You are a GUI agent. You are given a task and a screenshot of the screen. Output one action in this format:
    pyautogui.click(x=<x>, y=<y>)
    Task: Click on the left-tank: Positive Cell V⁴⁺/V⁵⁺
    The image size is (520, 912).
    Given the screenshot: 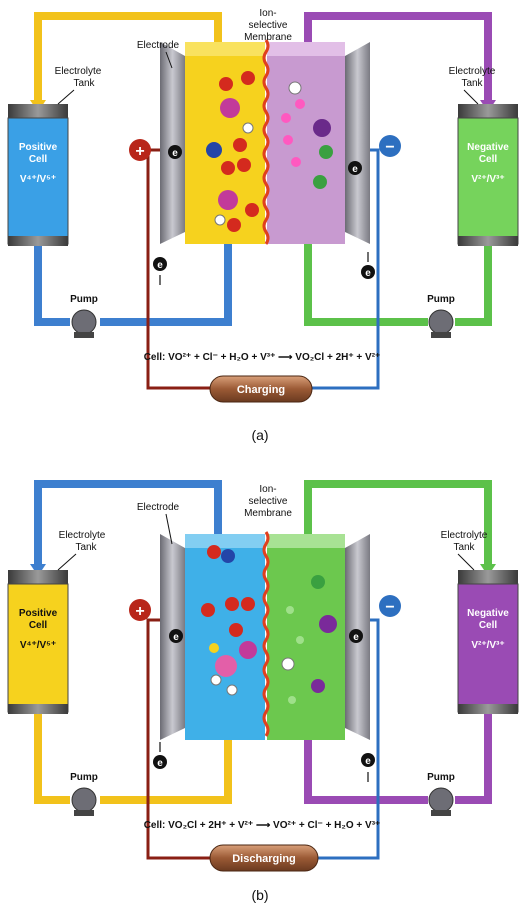 What is the action you would take?
    pyautogui.click(x=38, y=175)
    